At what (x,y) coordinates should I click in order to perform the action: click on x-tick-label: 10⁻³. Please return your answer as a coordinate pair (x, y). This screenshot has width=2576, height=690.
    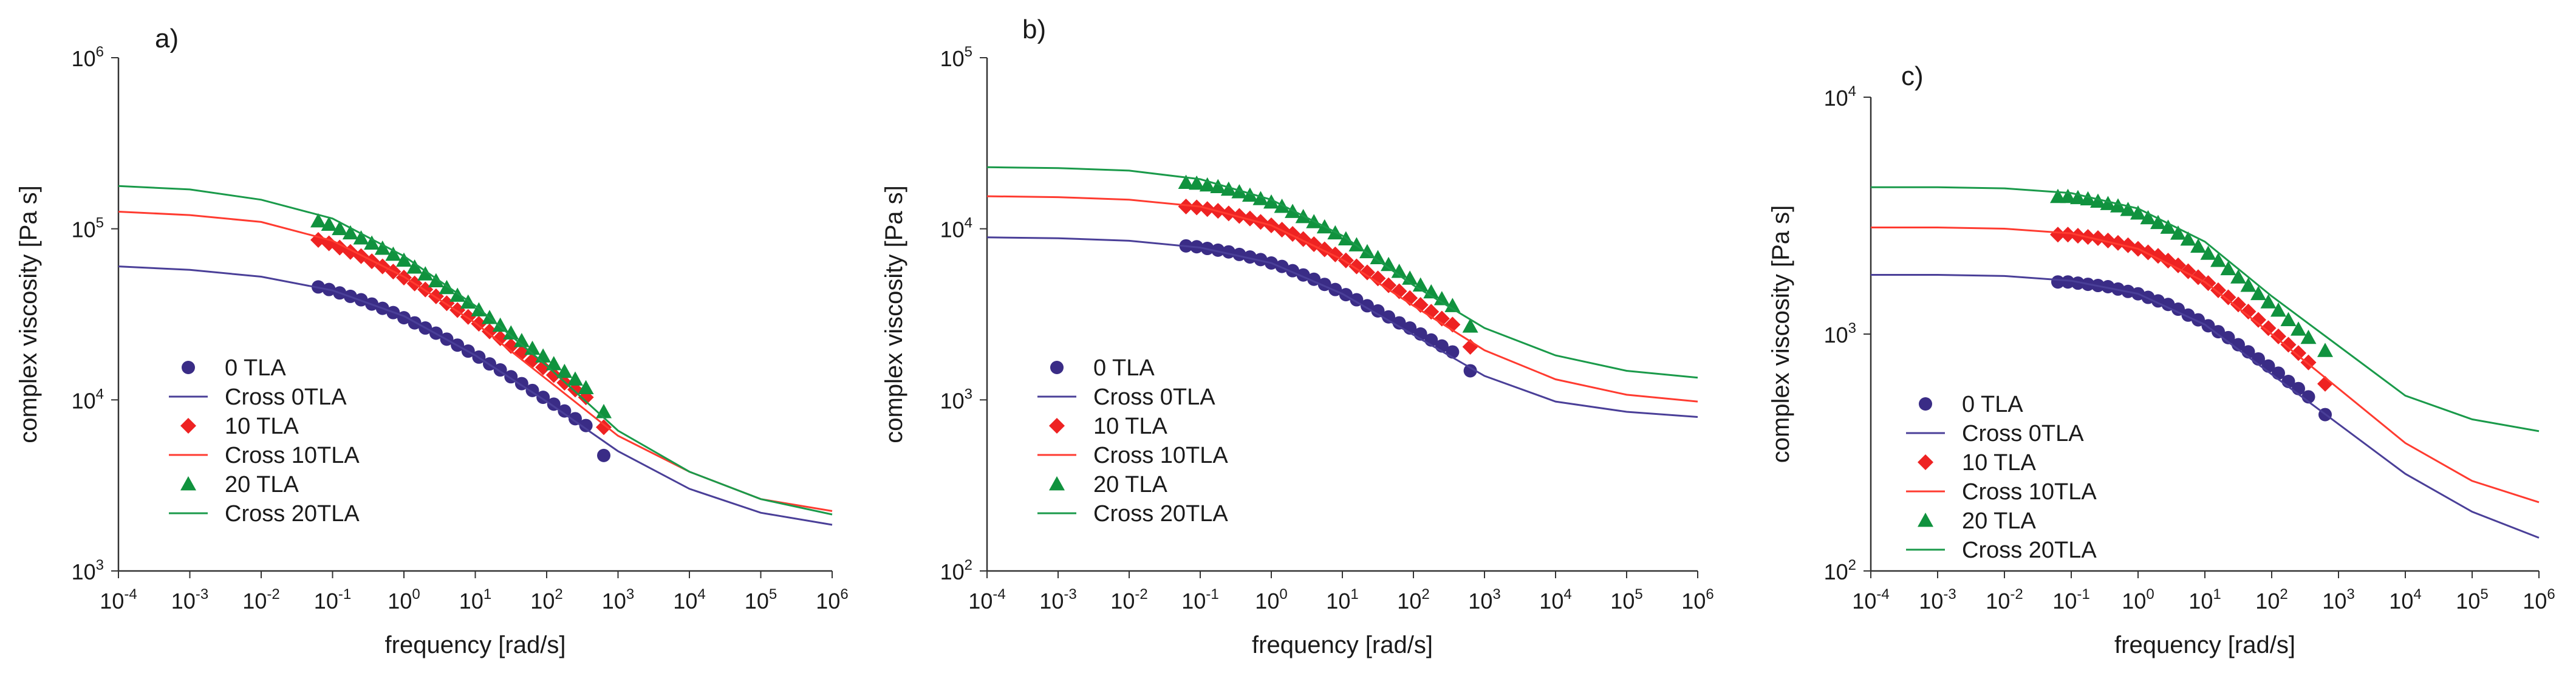
    Looking at the image, I should click on (1057, 599).